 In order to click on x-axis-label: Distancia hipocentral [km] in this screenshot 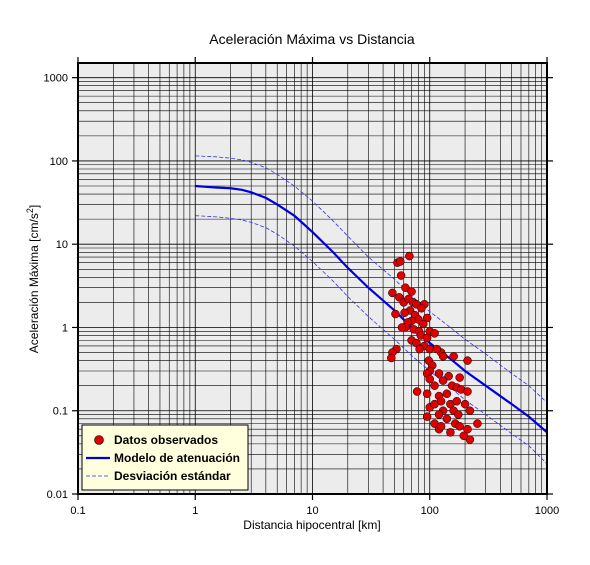, I will do `click(311, 525)`.